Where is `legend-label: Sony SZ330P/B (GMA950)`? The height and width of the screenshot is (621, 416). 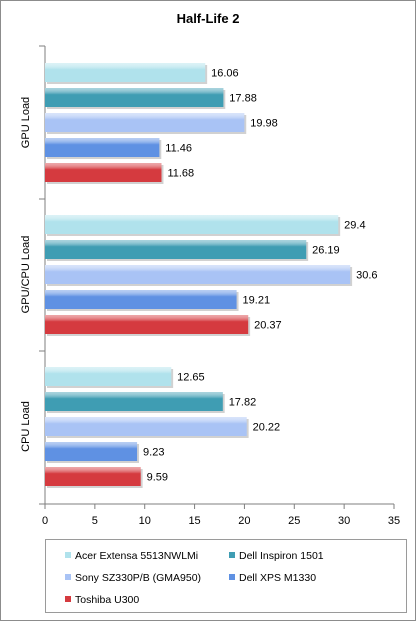
legend-label: Sony SZ330P/B (GMA950) is located at coordinates (138, 578).